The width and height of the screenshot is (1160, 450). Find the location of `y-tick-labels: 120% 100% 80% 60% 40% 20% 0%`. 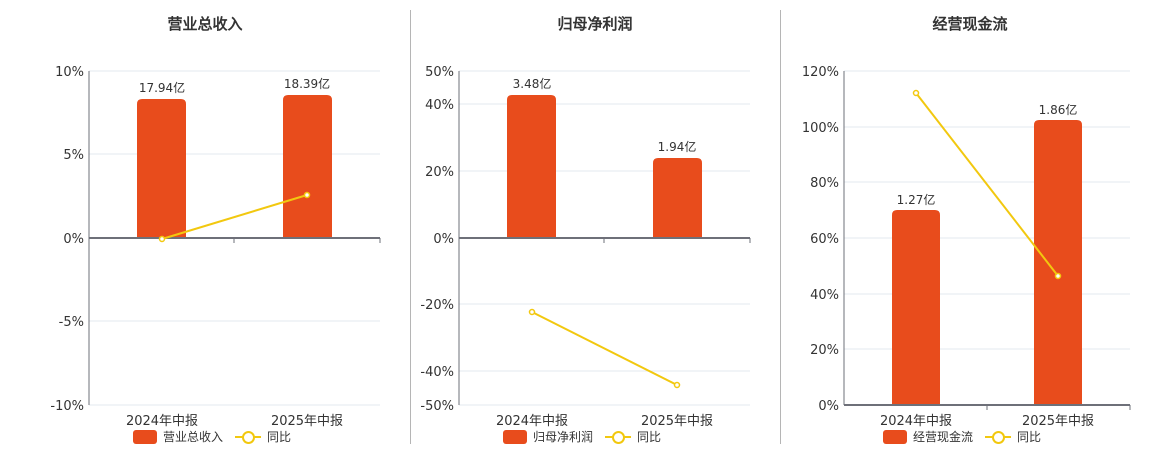

y-tick-labels: 120% 100% 80% 60% 40% 20% 0% is located at coordinates (820, 239).